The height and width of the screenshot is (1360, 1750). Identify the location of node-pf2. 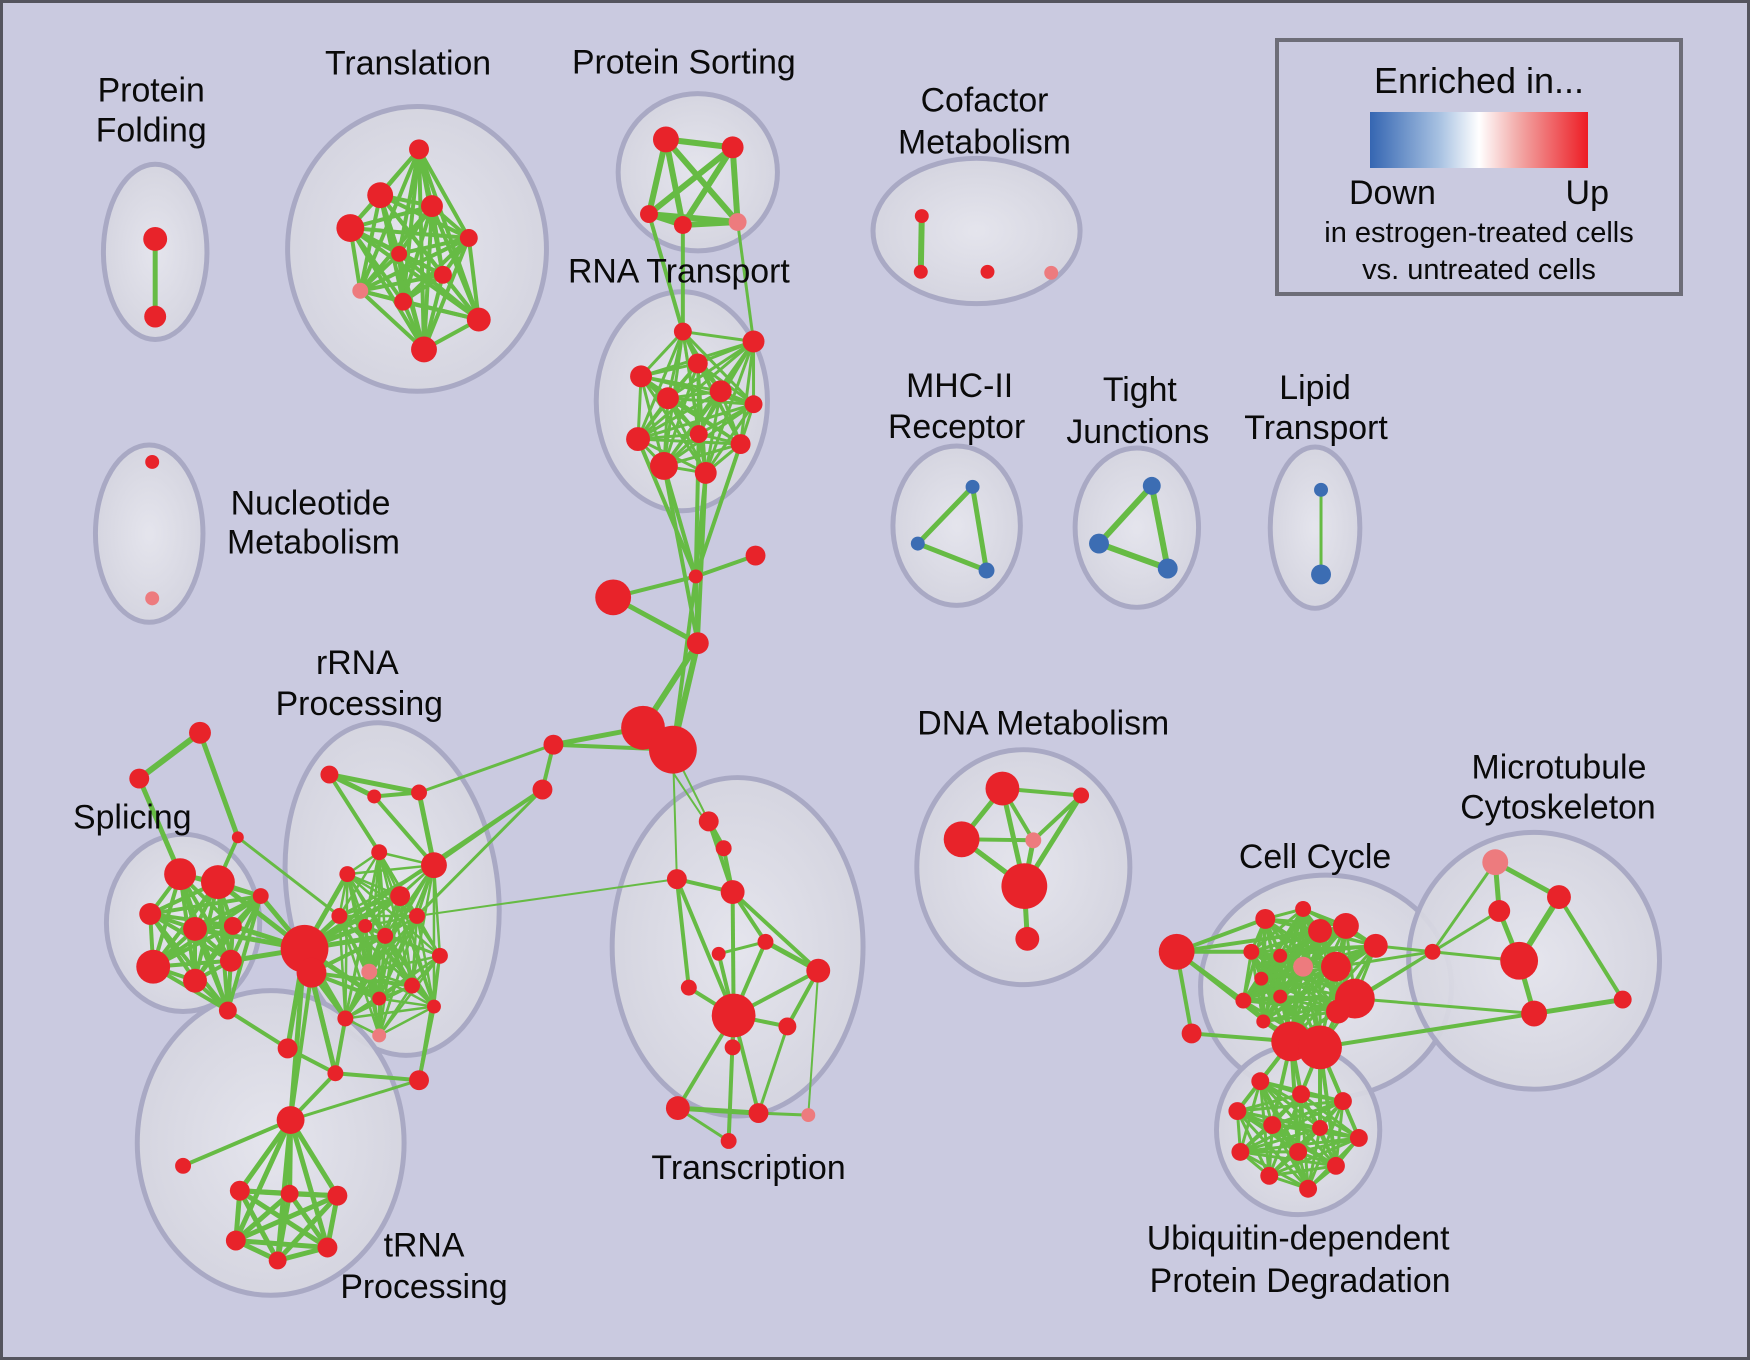
(155, 316).